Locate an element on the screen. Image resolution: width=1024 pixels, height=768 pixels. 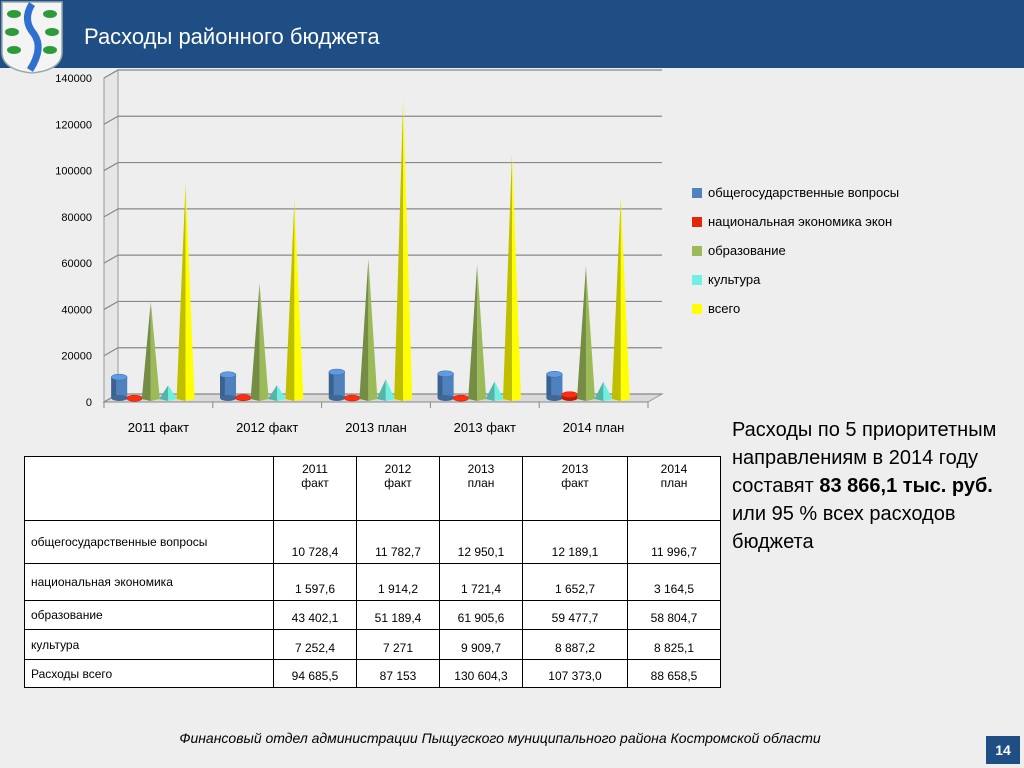
legend-item: общегосударственные вопросы is located at coordinates (795, 192).